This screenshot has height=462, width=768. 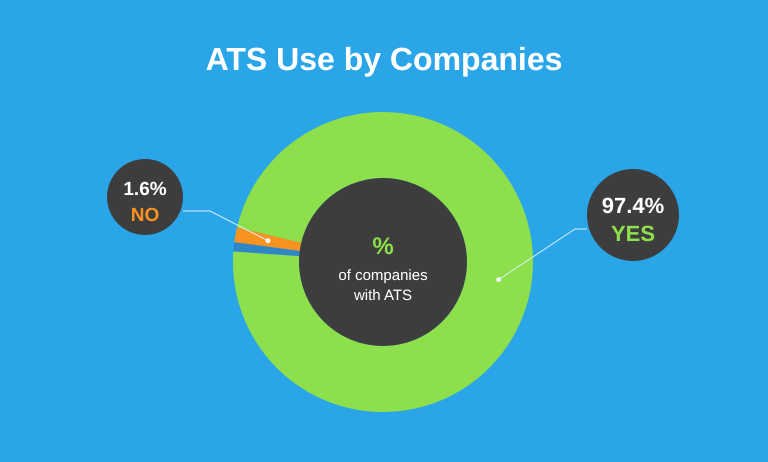 I want to click on chart-title: ATS Use by Companies, so click(x=384, y=59).